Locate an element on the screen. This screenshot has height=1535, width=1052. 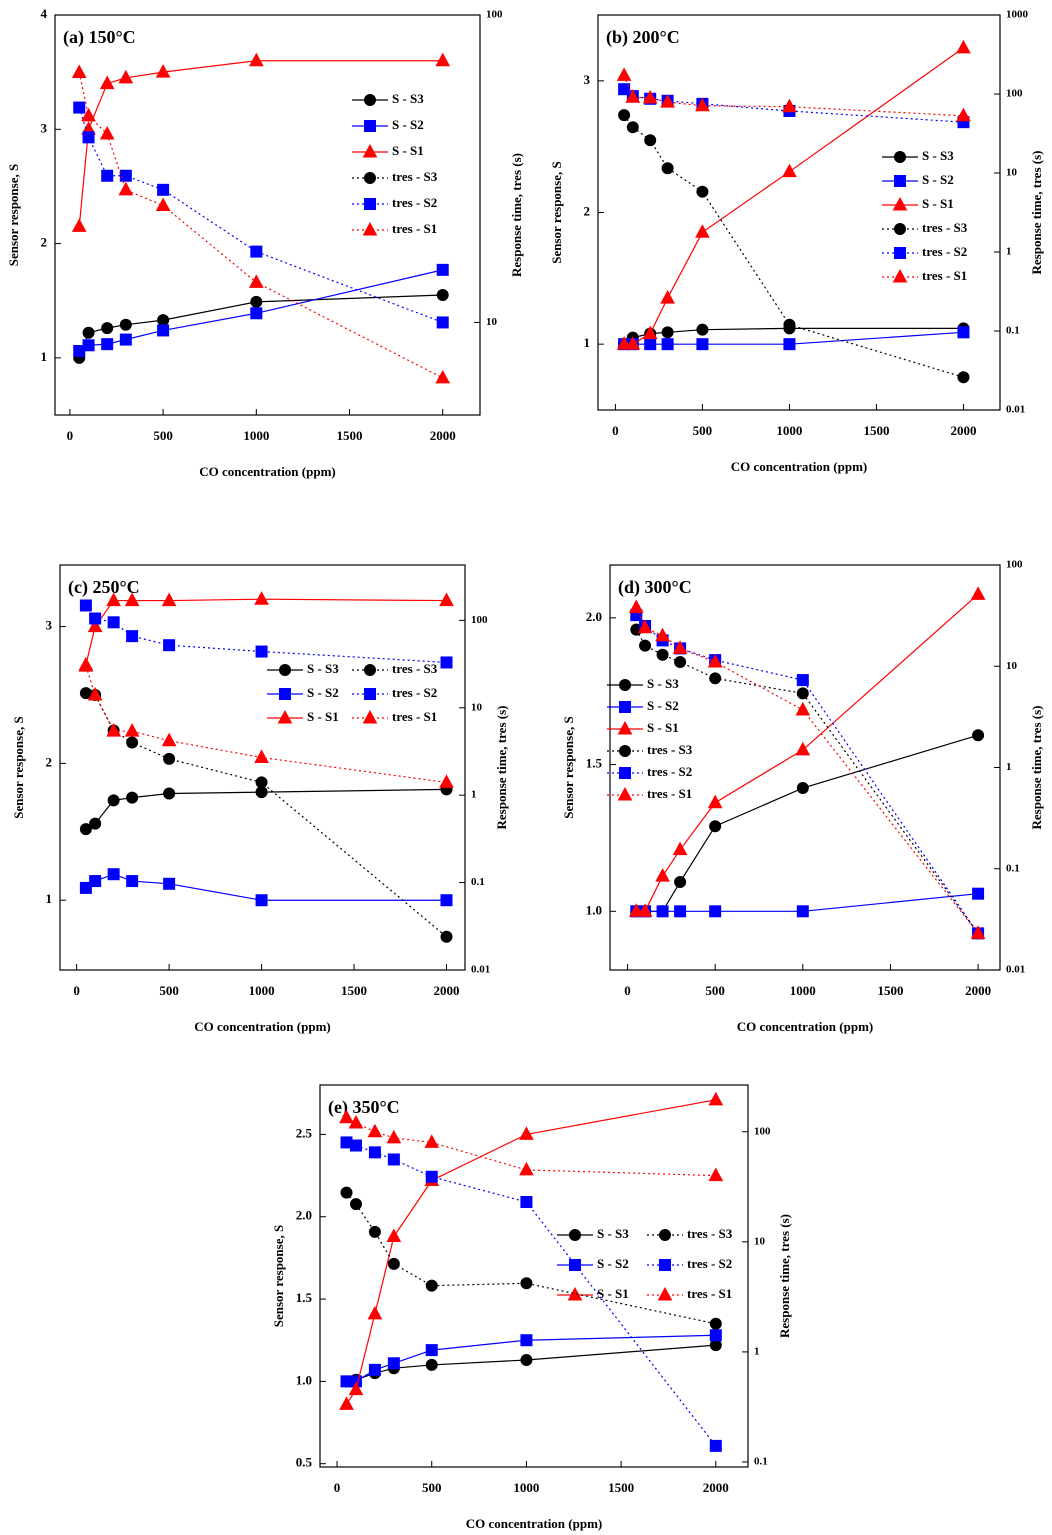
x-axis-label: CO concentration (ppm) is located at coordinates (534, 1523).